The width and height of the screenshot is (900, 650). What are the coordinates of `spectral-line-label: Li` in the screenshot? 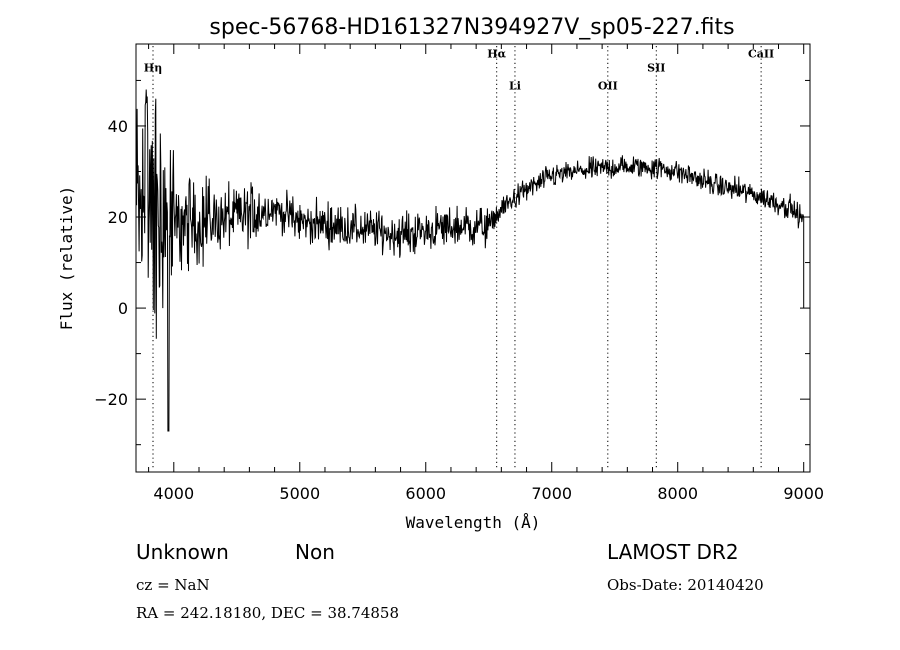 It's located at (515, 86).